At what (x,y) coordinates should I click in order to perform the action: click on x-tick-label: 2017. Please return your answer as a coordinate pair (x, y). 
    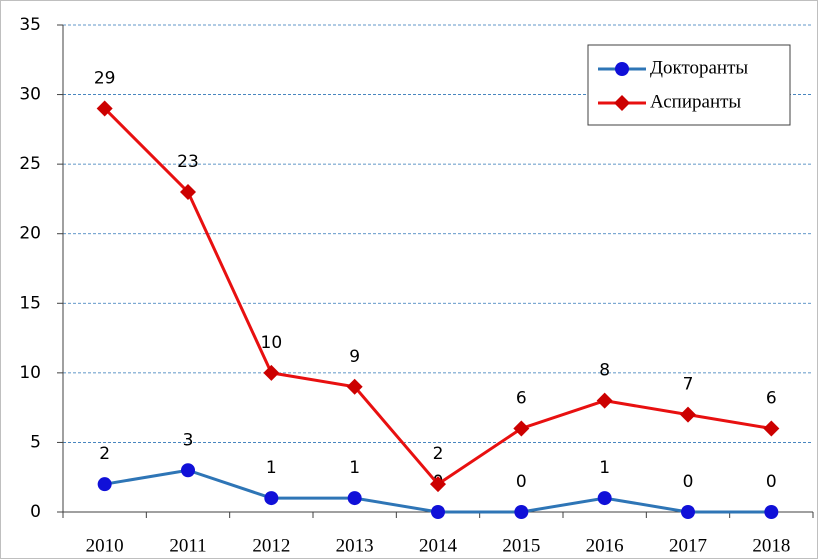
    Looking at the image, I should click on (688, 545).